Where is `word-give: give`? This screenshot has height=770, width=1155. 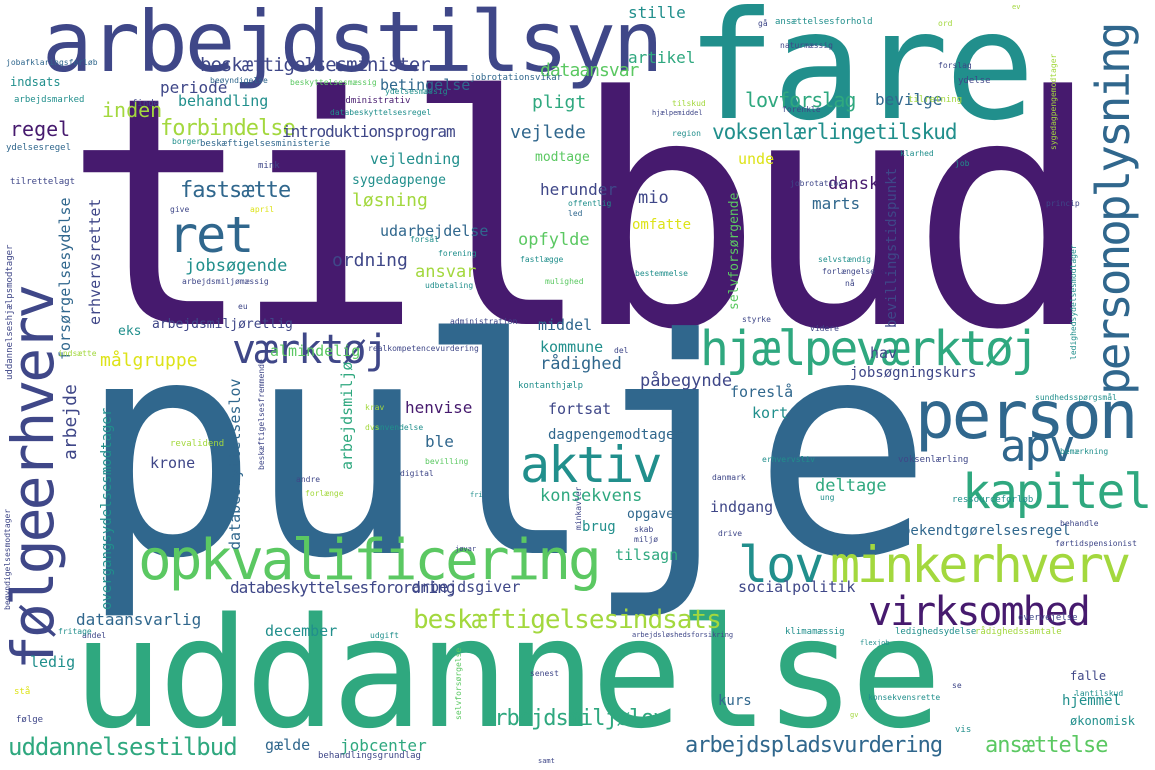
word-give: give is located at coordinates (180, 209).